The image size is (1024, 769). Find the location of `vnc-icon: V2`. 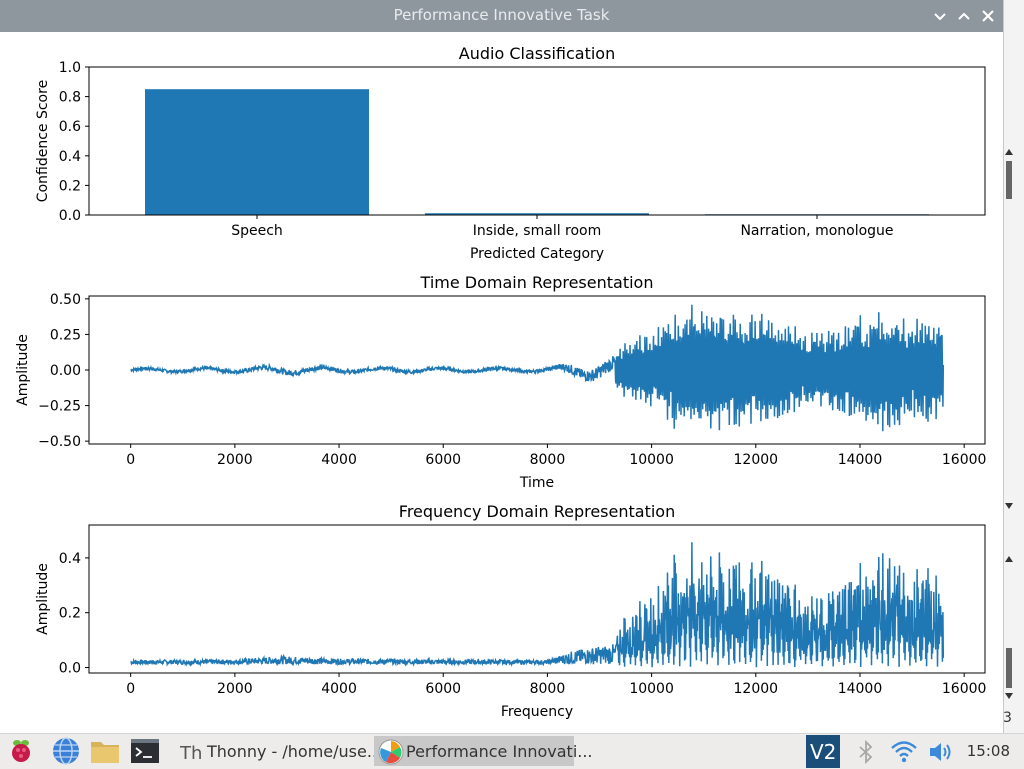

vnc-icon: V2 is located at coordinates (823, 751).